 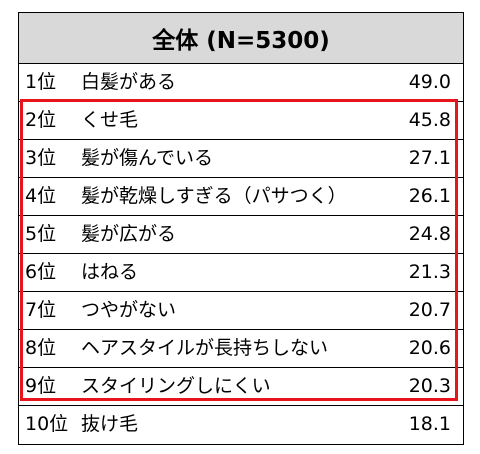 What do you see at coordinates (129, 310) in the screenshot?
I see `item-label: つやがない` at bounding box center [129, 310].